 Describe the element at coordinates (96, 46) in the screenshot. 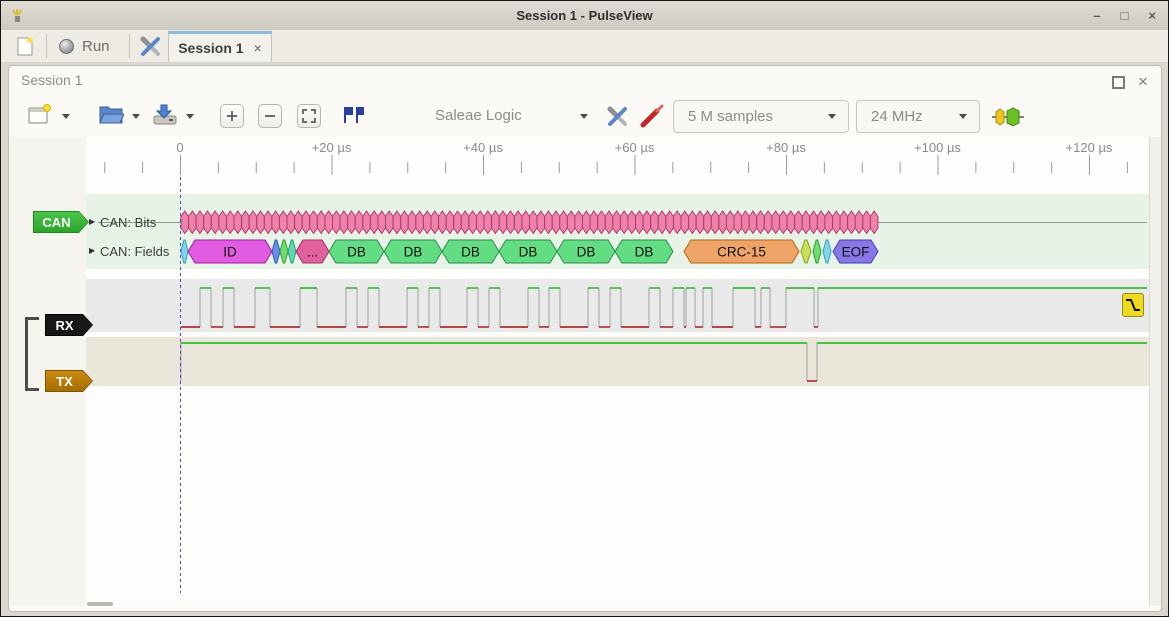

I see `run-label: Run` at that location.